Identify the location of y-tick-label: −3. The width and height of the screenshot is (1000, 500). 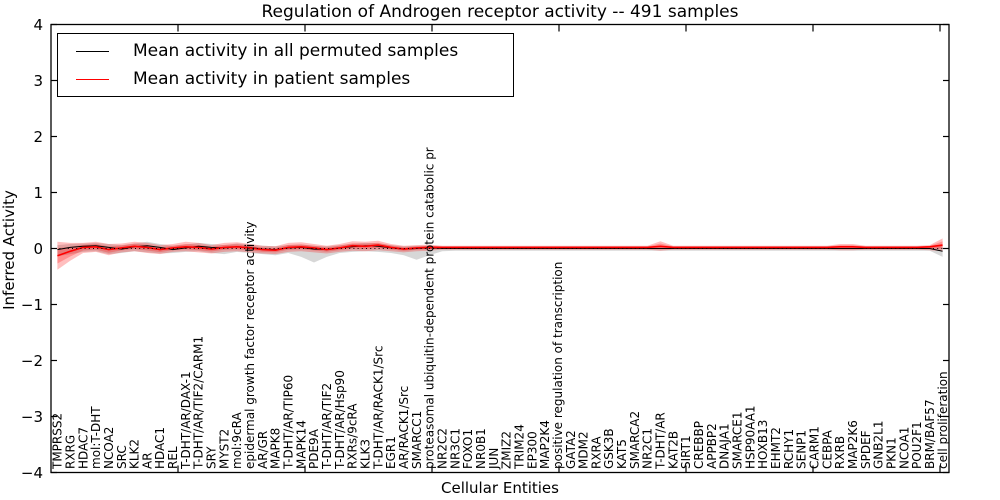
(32, 417).